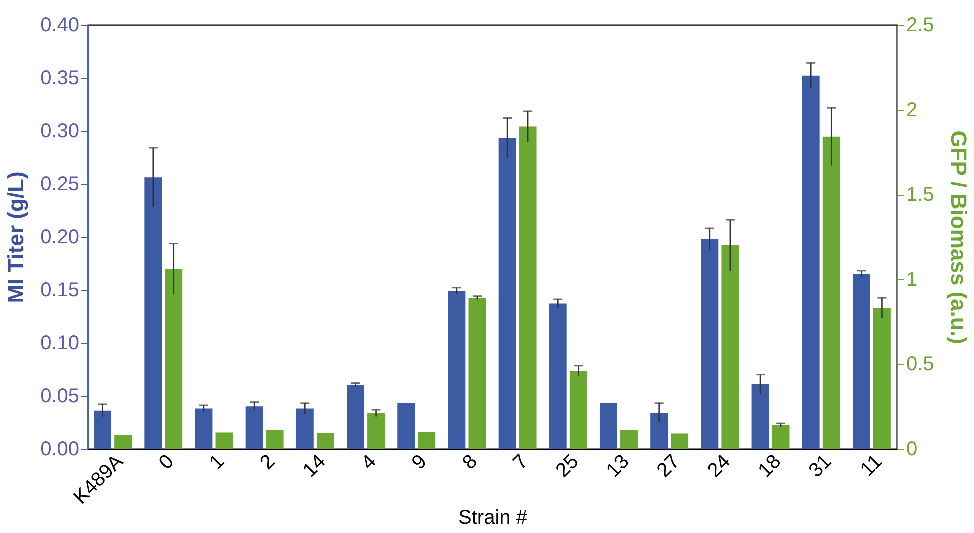 Image resolution: width=974 pixels, height=533 pixels. Describe the element at coordinates (218, 462) in the screenshot. I see `x-tick-label: 1` at that location.